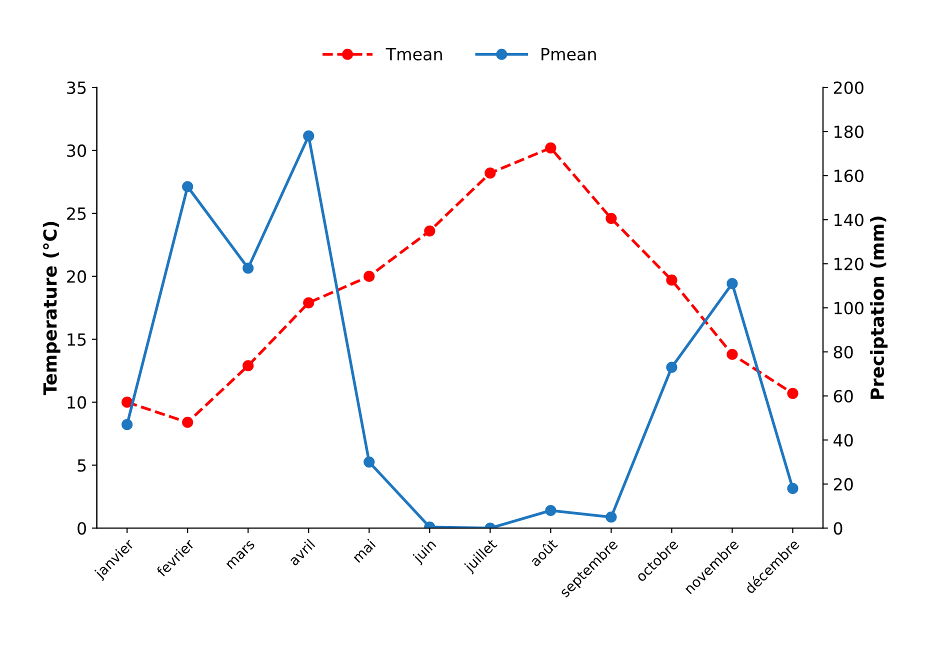 The height and width of the screenshot is (648, 931). I want to click on y-tick-label: 25, so click(76, 213).